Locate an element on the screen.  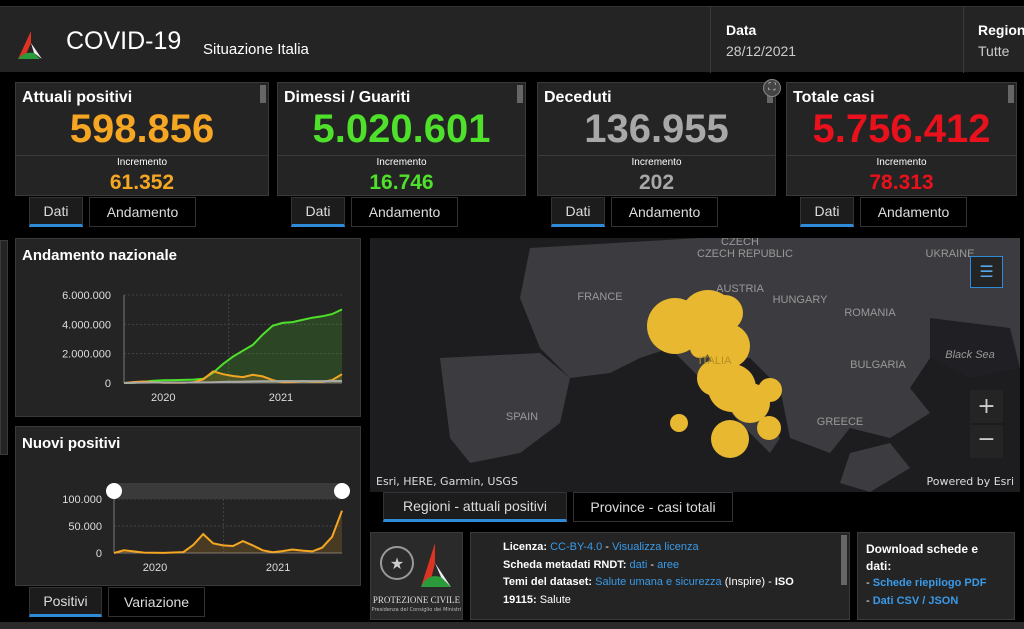
card-title: Deceduti is located at coordinates (578, 97).